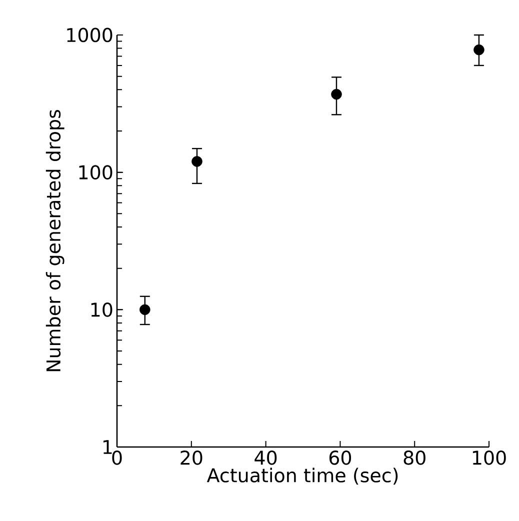 This screenshot has height=521, width=519. I want to click on y-tick-label: 1000, so click(89, 35).